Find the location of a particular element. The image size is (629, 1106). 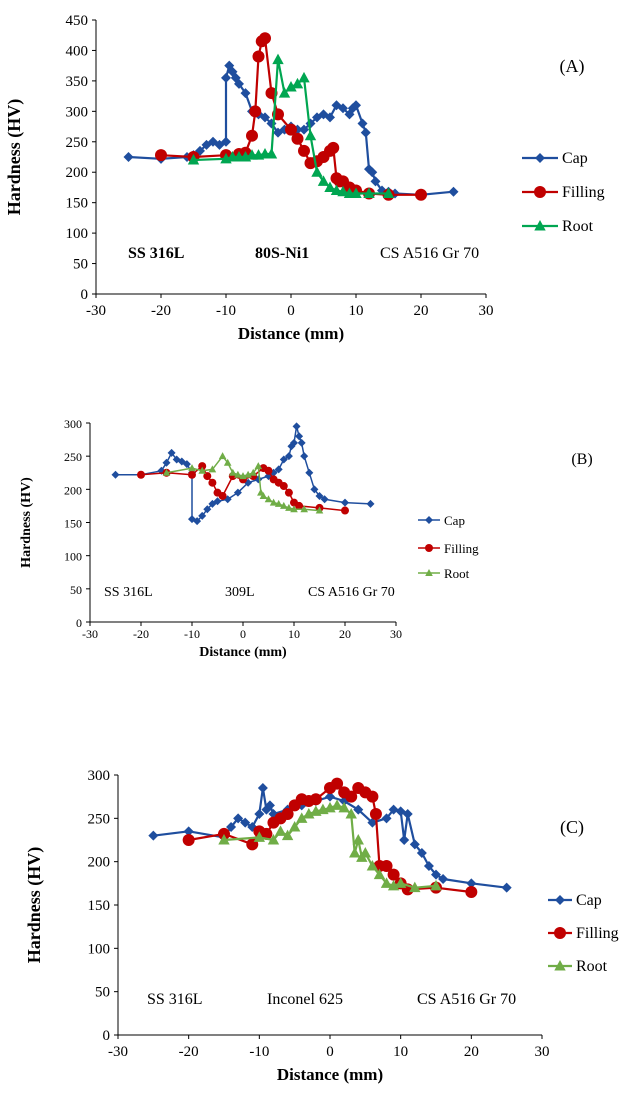

legend-label: Cap is located at coordinates (454, 520).